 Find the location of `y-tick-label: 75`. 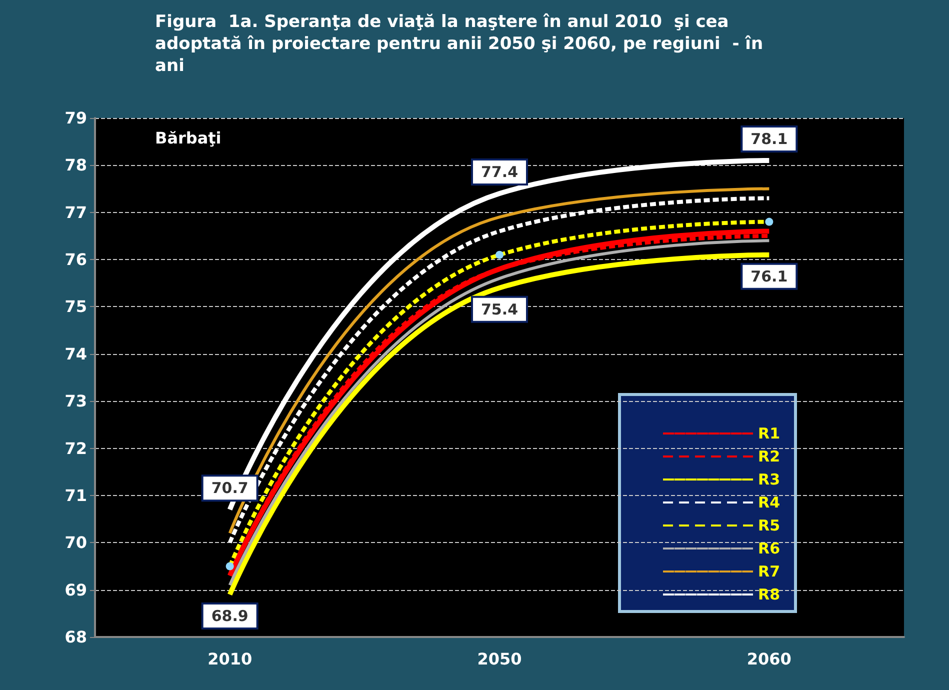

y-tick-label: 75 is located at coordinates (75, 306).